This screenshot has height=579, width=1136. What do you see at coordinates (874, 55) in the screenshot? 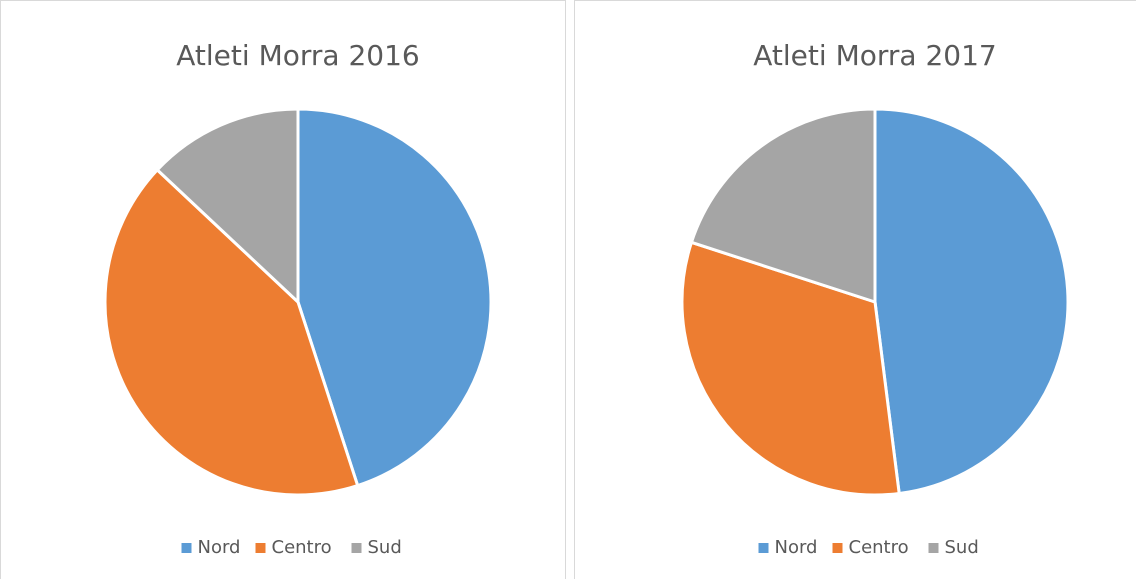
I see `chart-title: Atleti Morra 2017` at bounding box center [874, 55].